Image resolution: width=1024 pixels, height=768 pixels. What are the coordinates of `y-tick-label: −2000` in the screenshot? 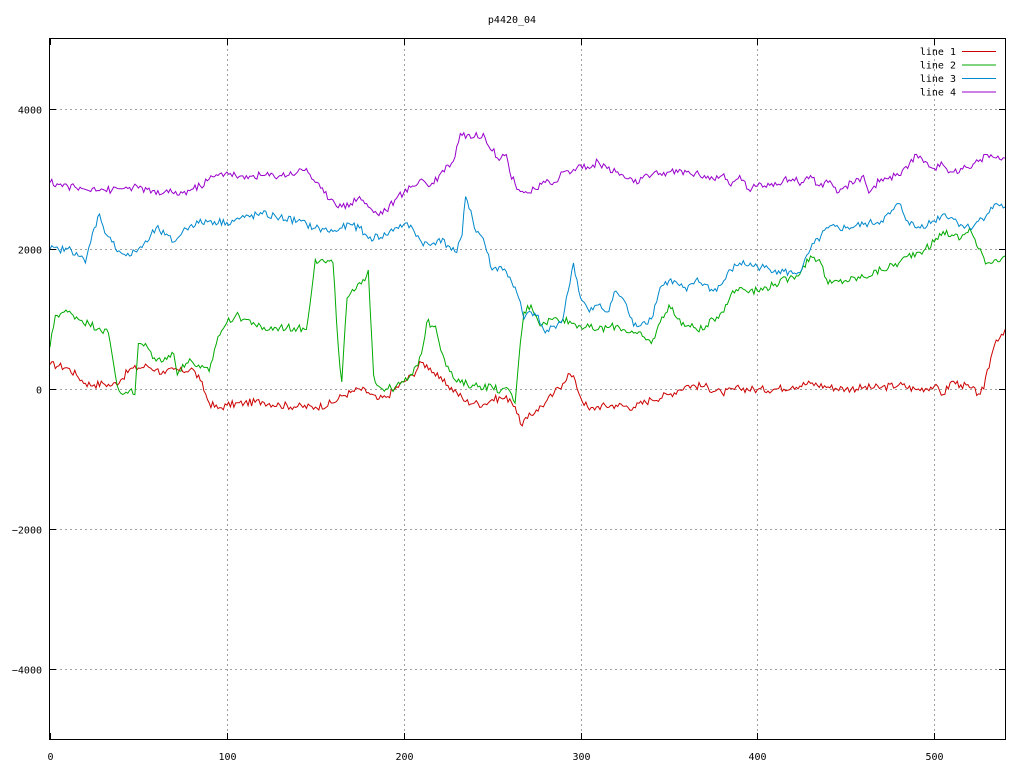 It's located at (27, 531).